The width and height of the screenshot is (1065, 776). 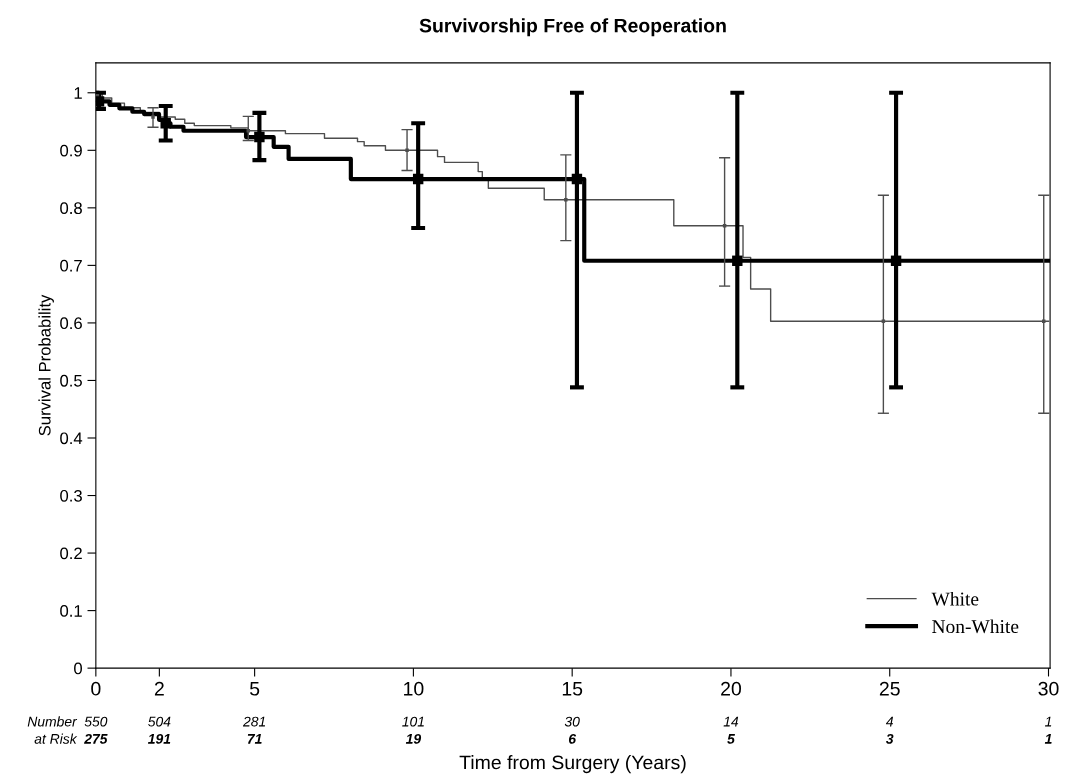 What do you see at coordinates (572, 689) in the screenshot?
I see `x-tick-label: 15` at bounding box center [572, 689].